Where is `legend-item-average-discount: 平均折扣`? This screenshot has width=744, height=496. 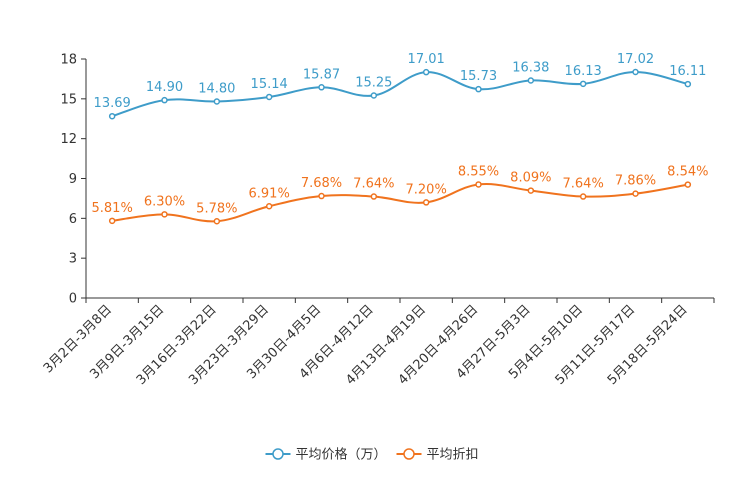
legend-item-average-discount: 平均折扣 is located at coordinates (437, 455).